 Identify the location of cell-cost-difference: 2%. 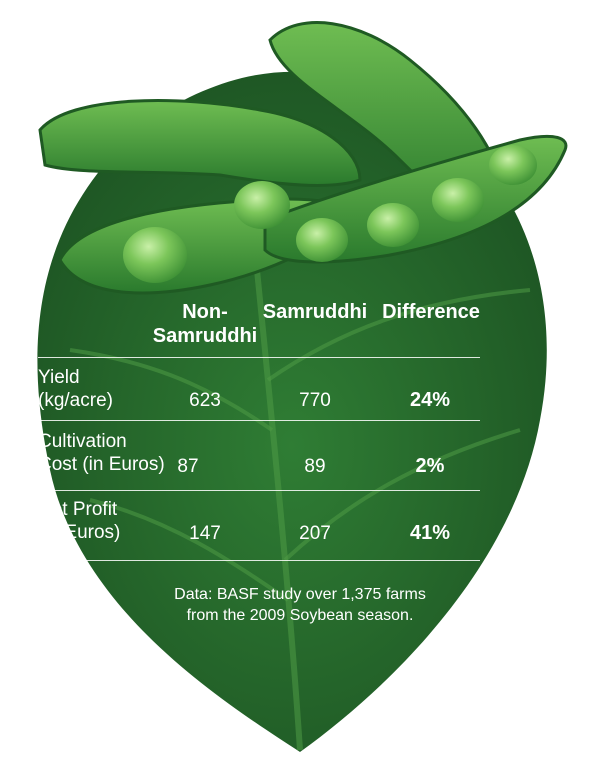
(430, 466).